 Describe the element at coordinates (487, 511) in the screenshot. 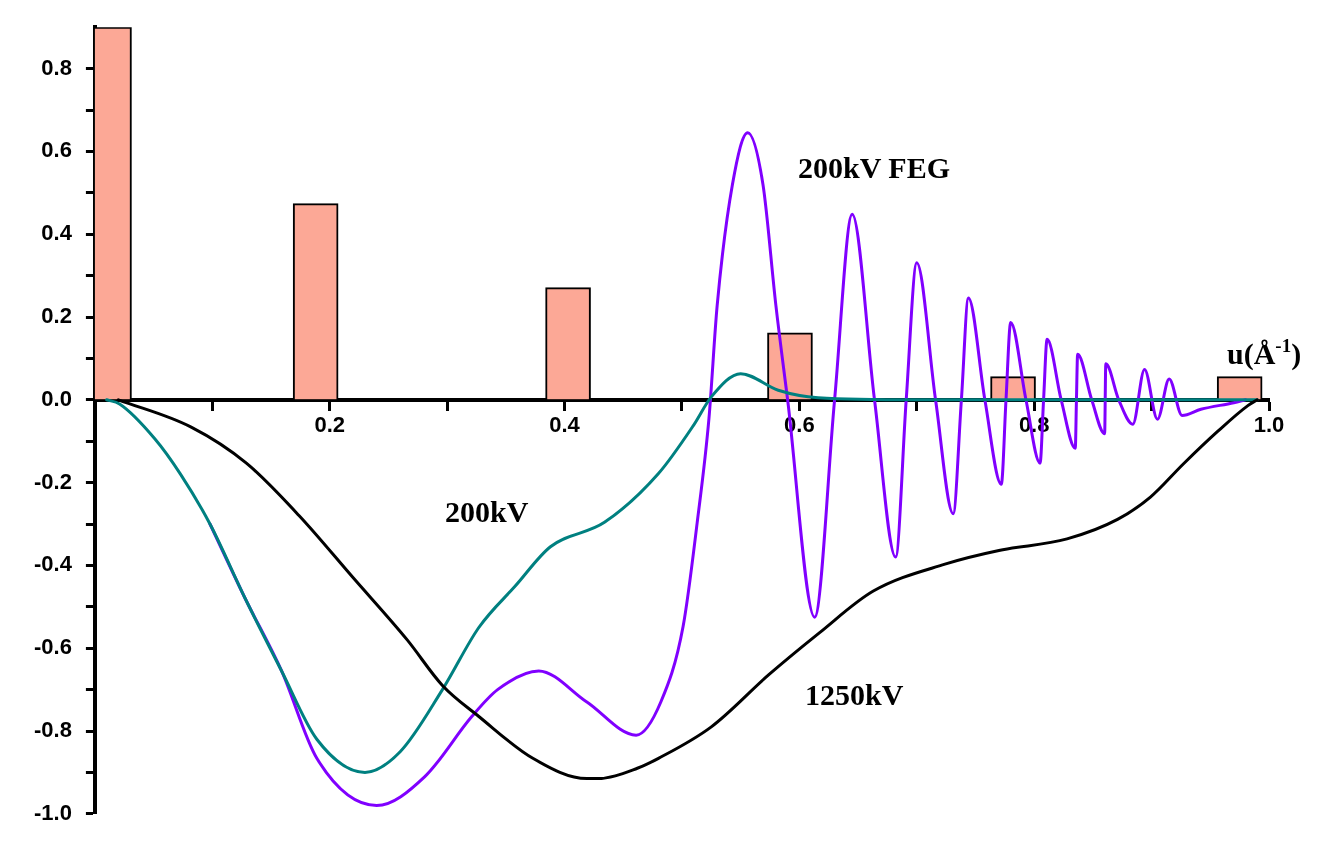

I see `series-label: 200kV` at that location.